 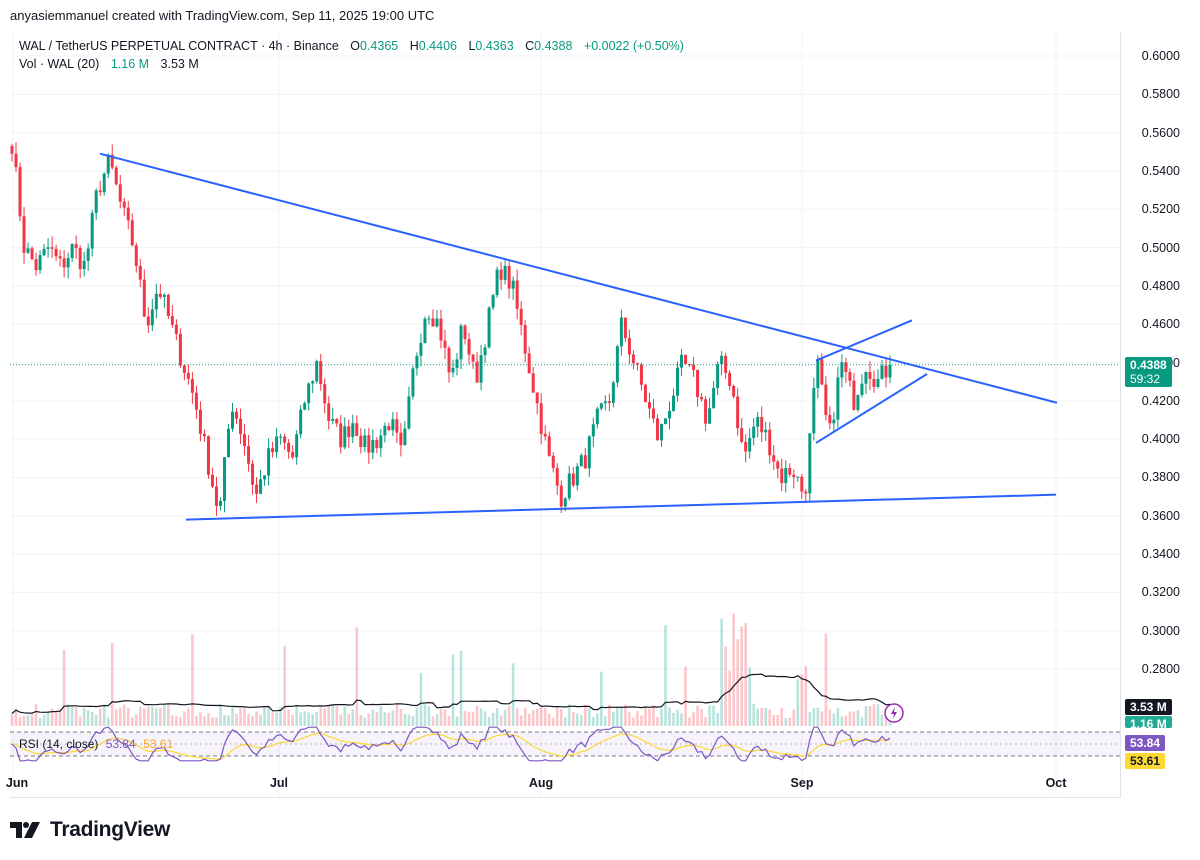 What do you see at coordinates (1056, 783) in the screenshot?
I see `time-tick-label: Oct` at bounding box center [1056, 783].